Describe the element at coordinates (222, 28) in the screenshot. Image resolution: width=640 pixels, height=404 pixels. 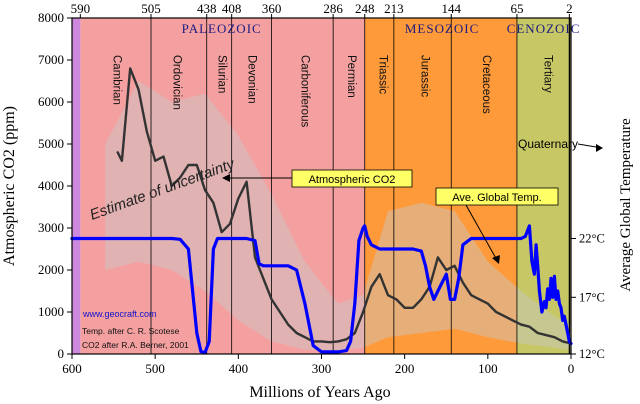
I see `era-label-0: PALEOZOIC` at that location.